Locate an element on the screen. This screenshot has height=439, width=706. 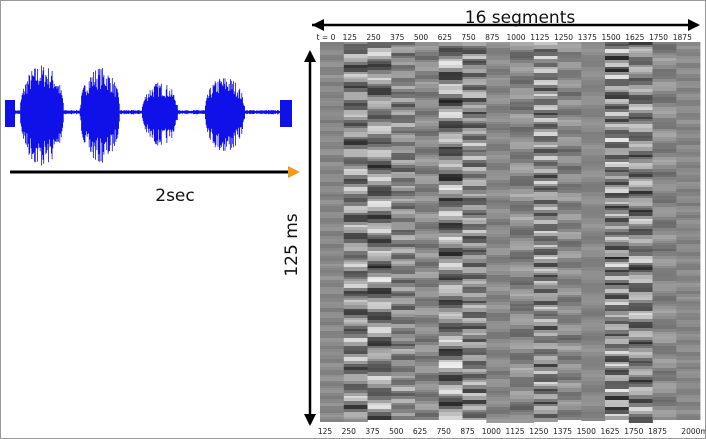
bottom-label: 1875 is located at coordinates (657, 431).